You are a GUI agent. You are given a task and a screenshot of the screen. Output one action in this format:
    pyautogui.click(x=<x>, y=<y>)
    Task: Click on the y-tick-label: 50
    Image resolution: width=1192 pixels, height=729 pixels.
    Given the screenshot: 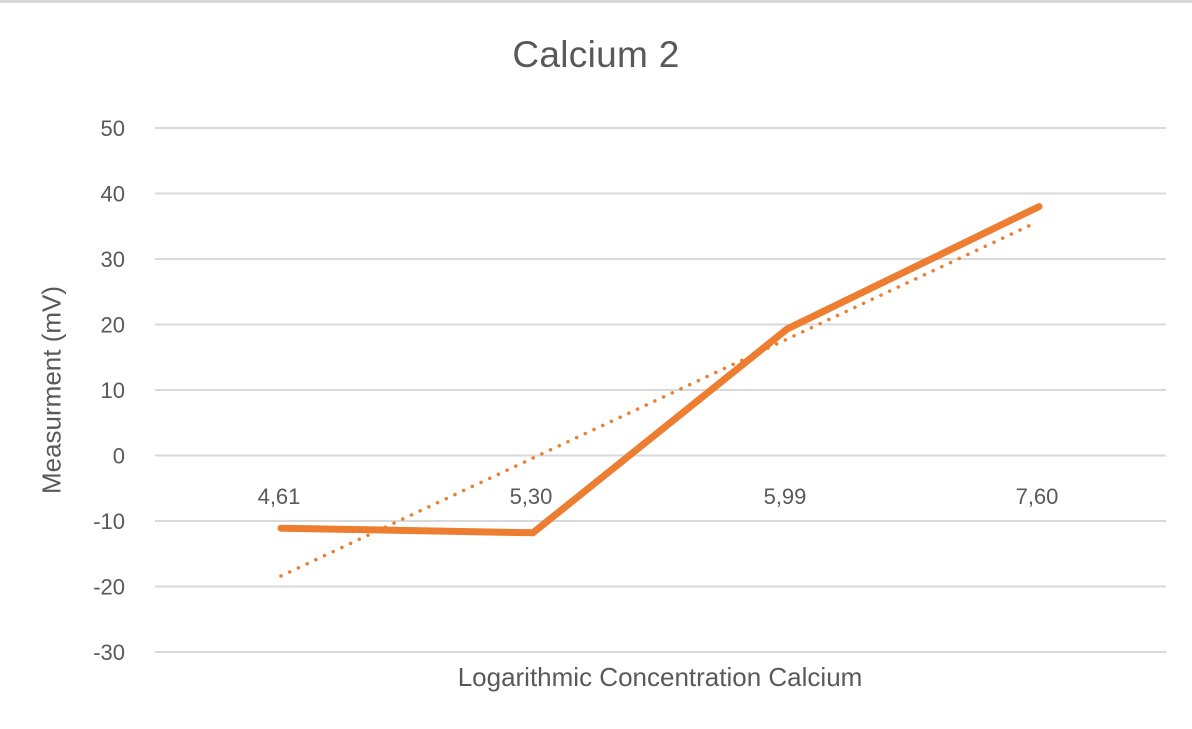 What is the action you would take?
    pyautogui.click(x=113, y=128)
    